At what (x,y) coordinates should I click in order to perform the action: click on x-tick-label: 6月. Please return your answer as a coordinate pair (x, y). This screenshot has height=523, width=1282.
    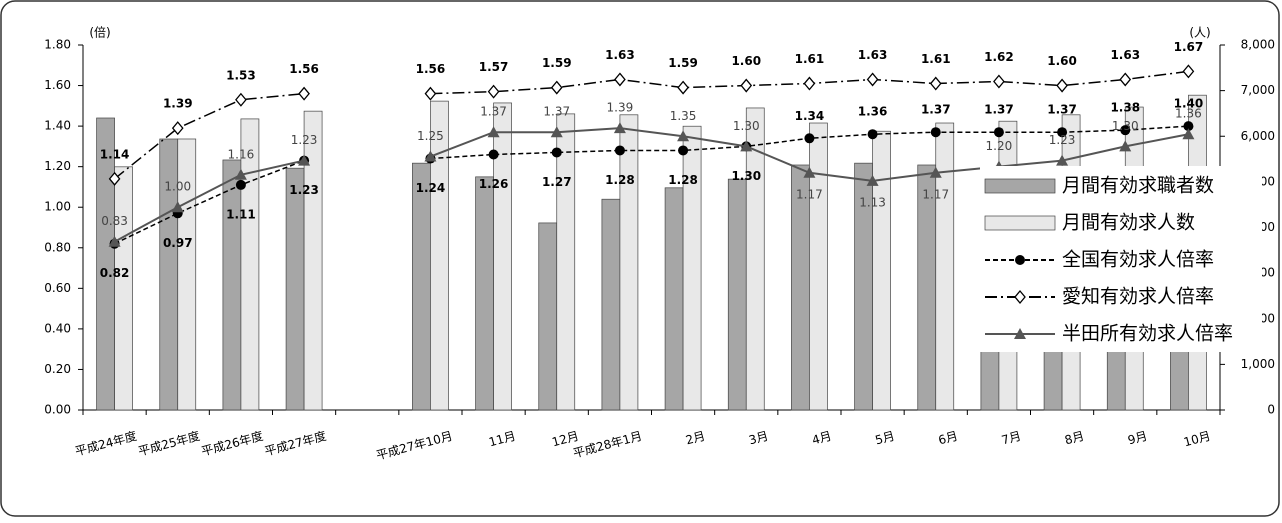
    Looking at the image, I should click on (948, 438).